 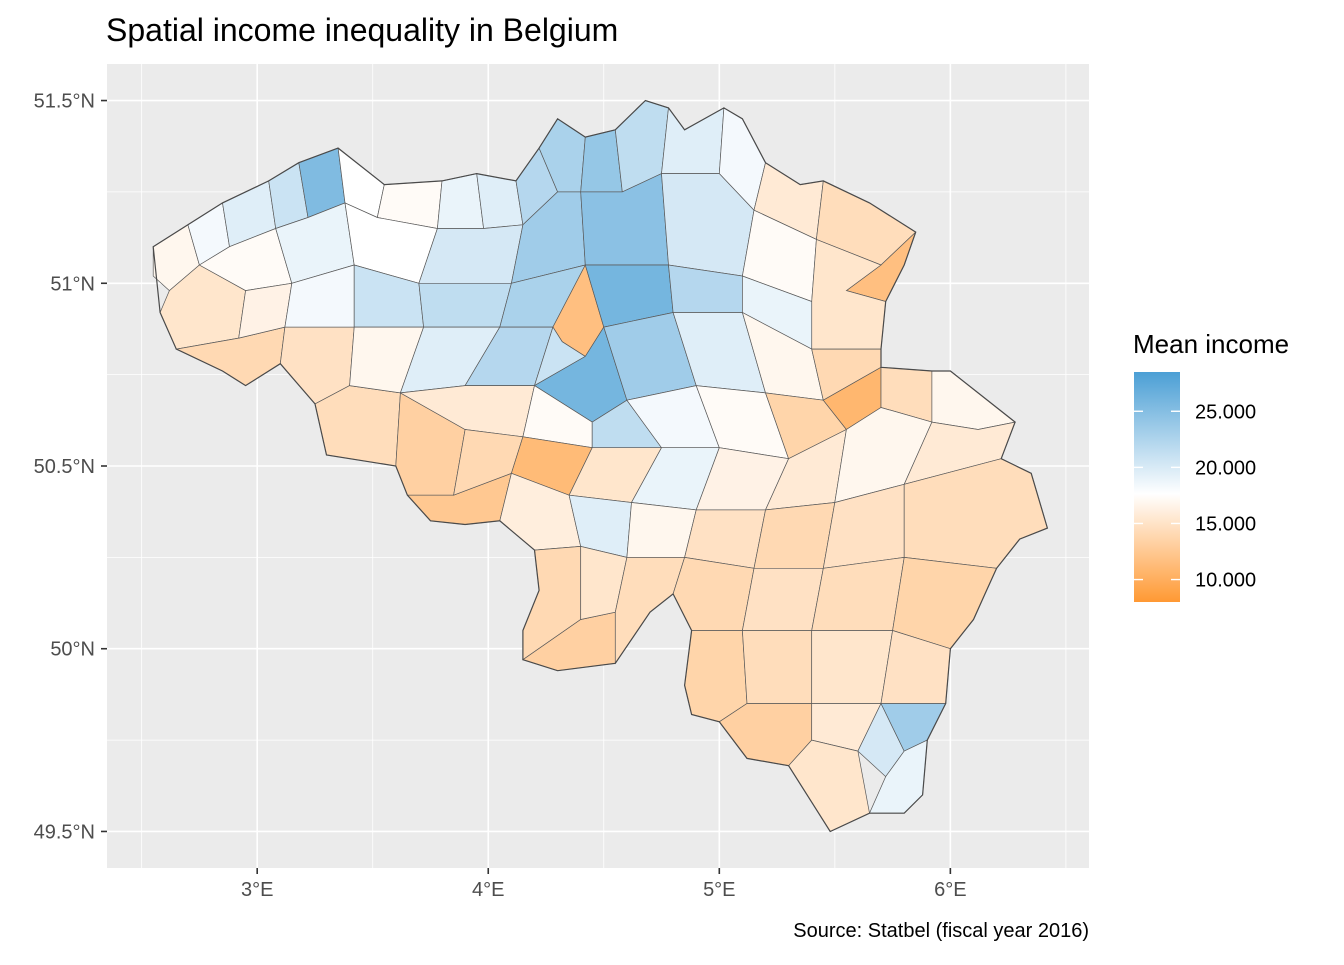 I want to click on legend-tick-label: 15.000, so click(x=1225, y=524).